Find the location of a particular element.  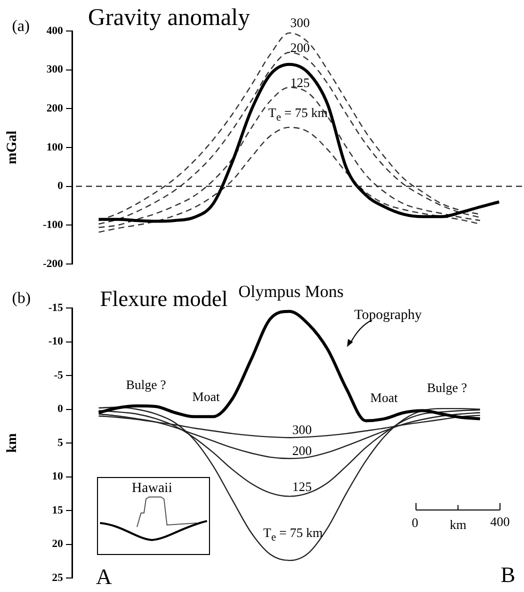

y-tick-label: 100 is located at coordinates (55, 147).